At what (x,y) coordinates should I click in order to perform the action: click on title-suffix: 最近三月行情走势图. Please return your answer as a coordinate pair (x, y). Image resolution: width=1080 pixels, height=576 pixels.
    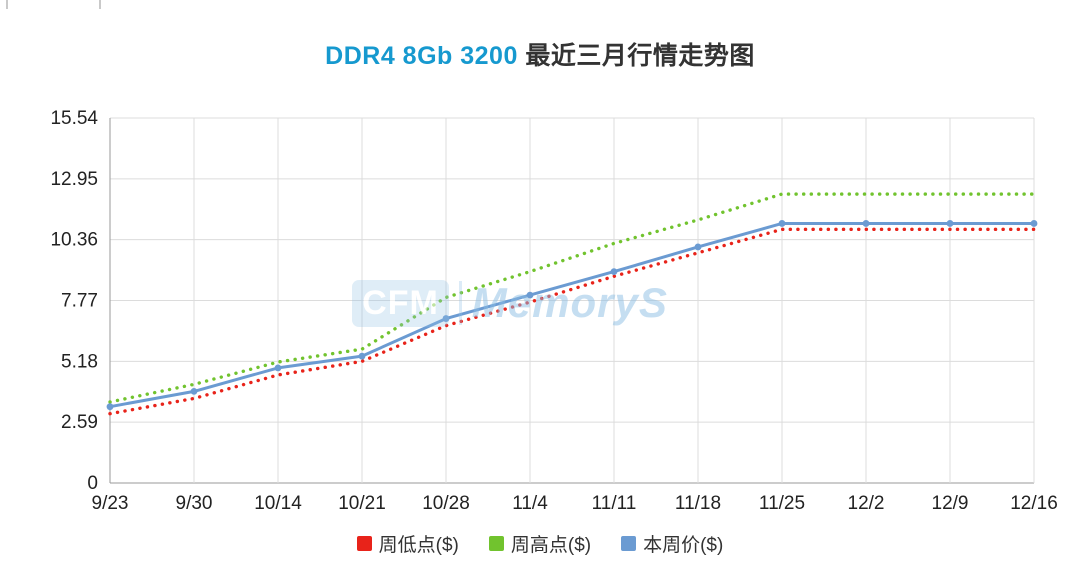
    Looking at the image, I should click on (636, 56).